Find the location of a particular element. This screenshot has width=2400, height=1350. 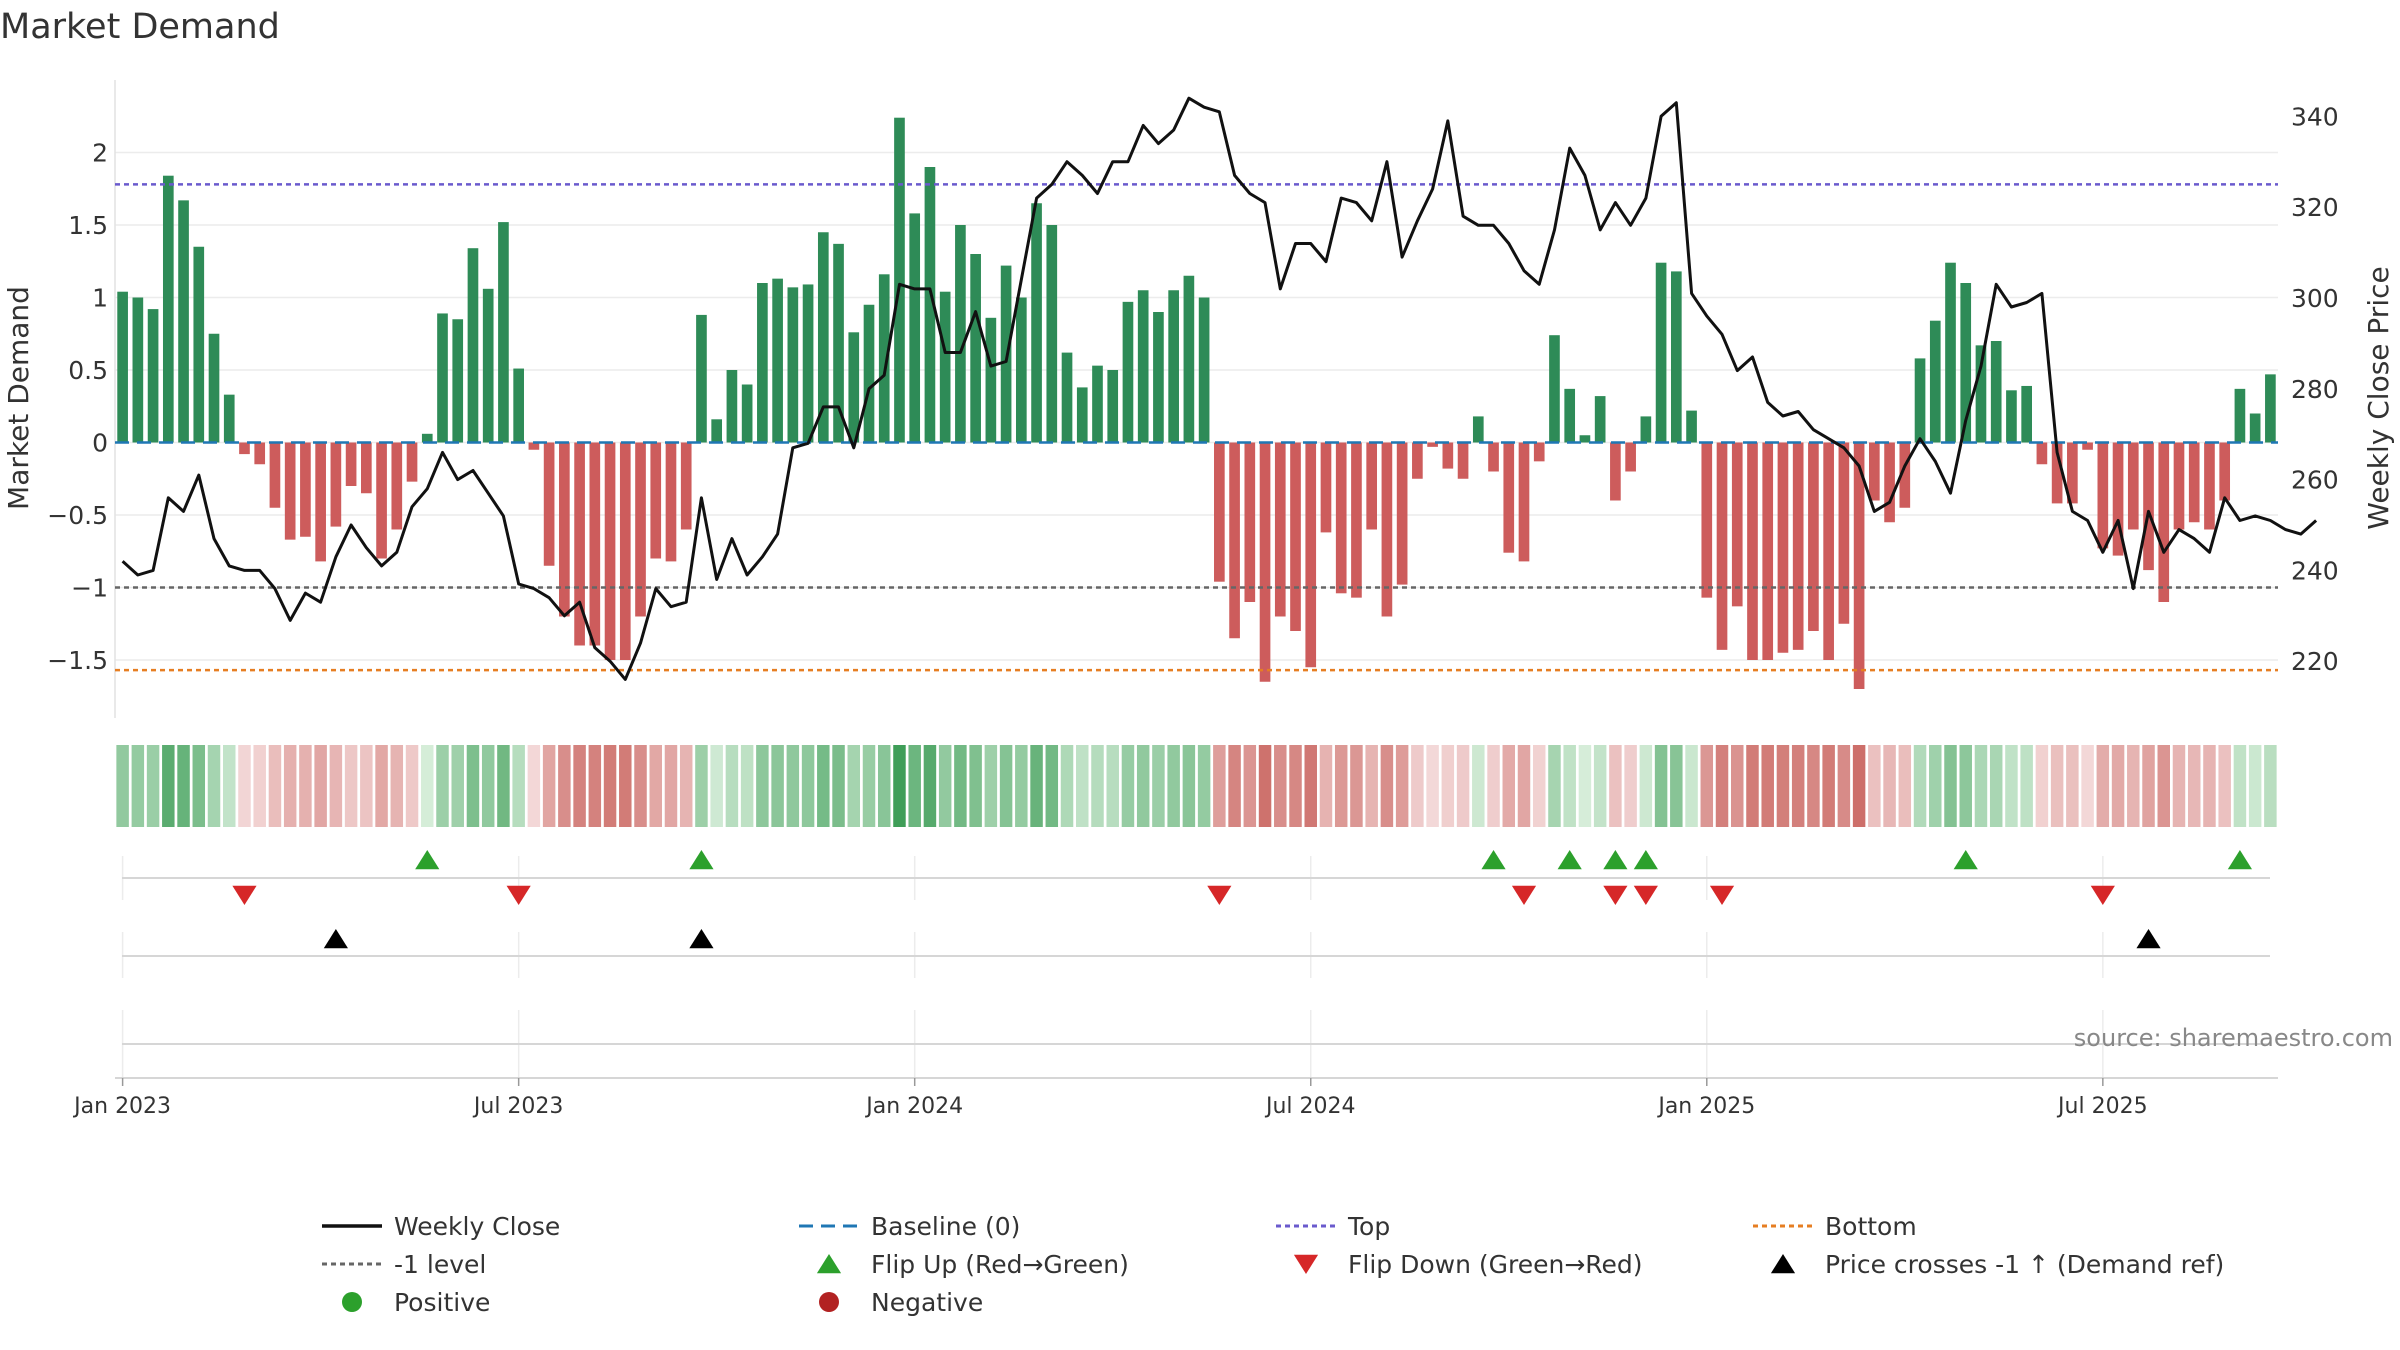

legend-triangle-up is located at coordinates (1783, 1264).